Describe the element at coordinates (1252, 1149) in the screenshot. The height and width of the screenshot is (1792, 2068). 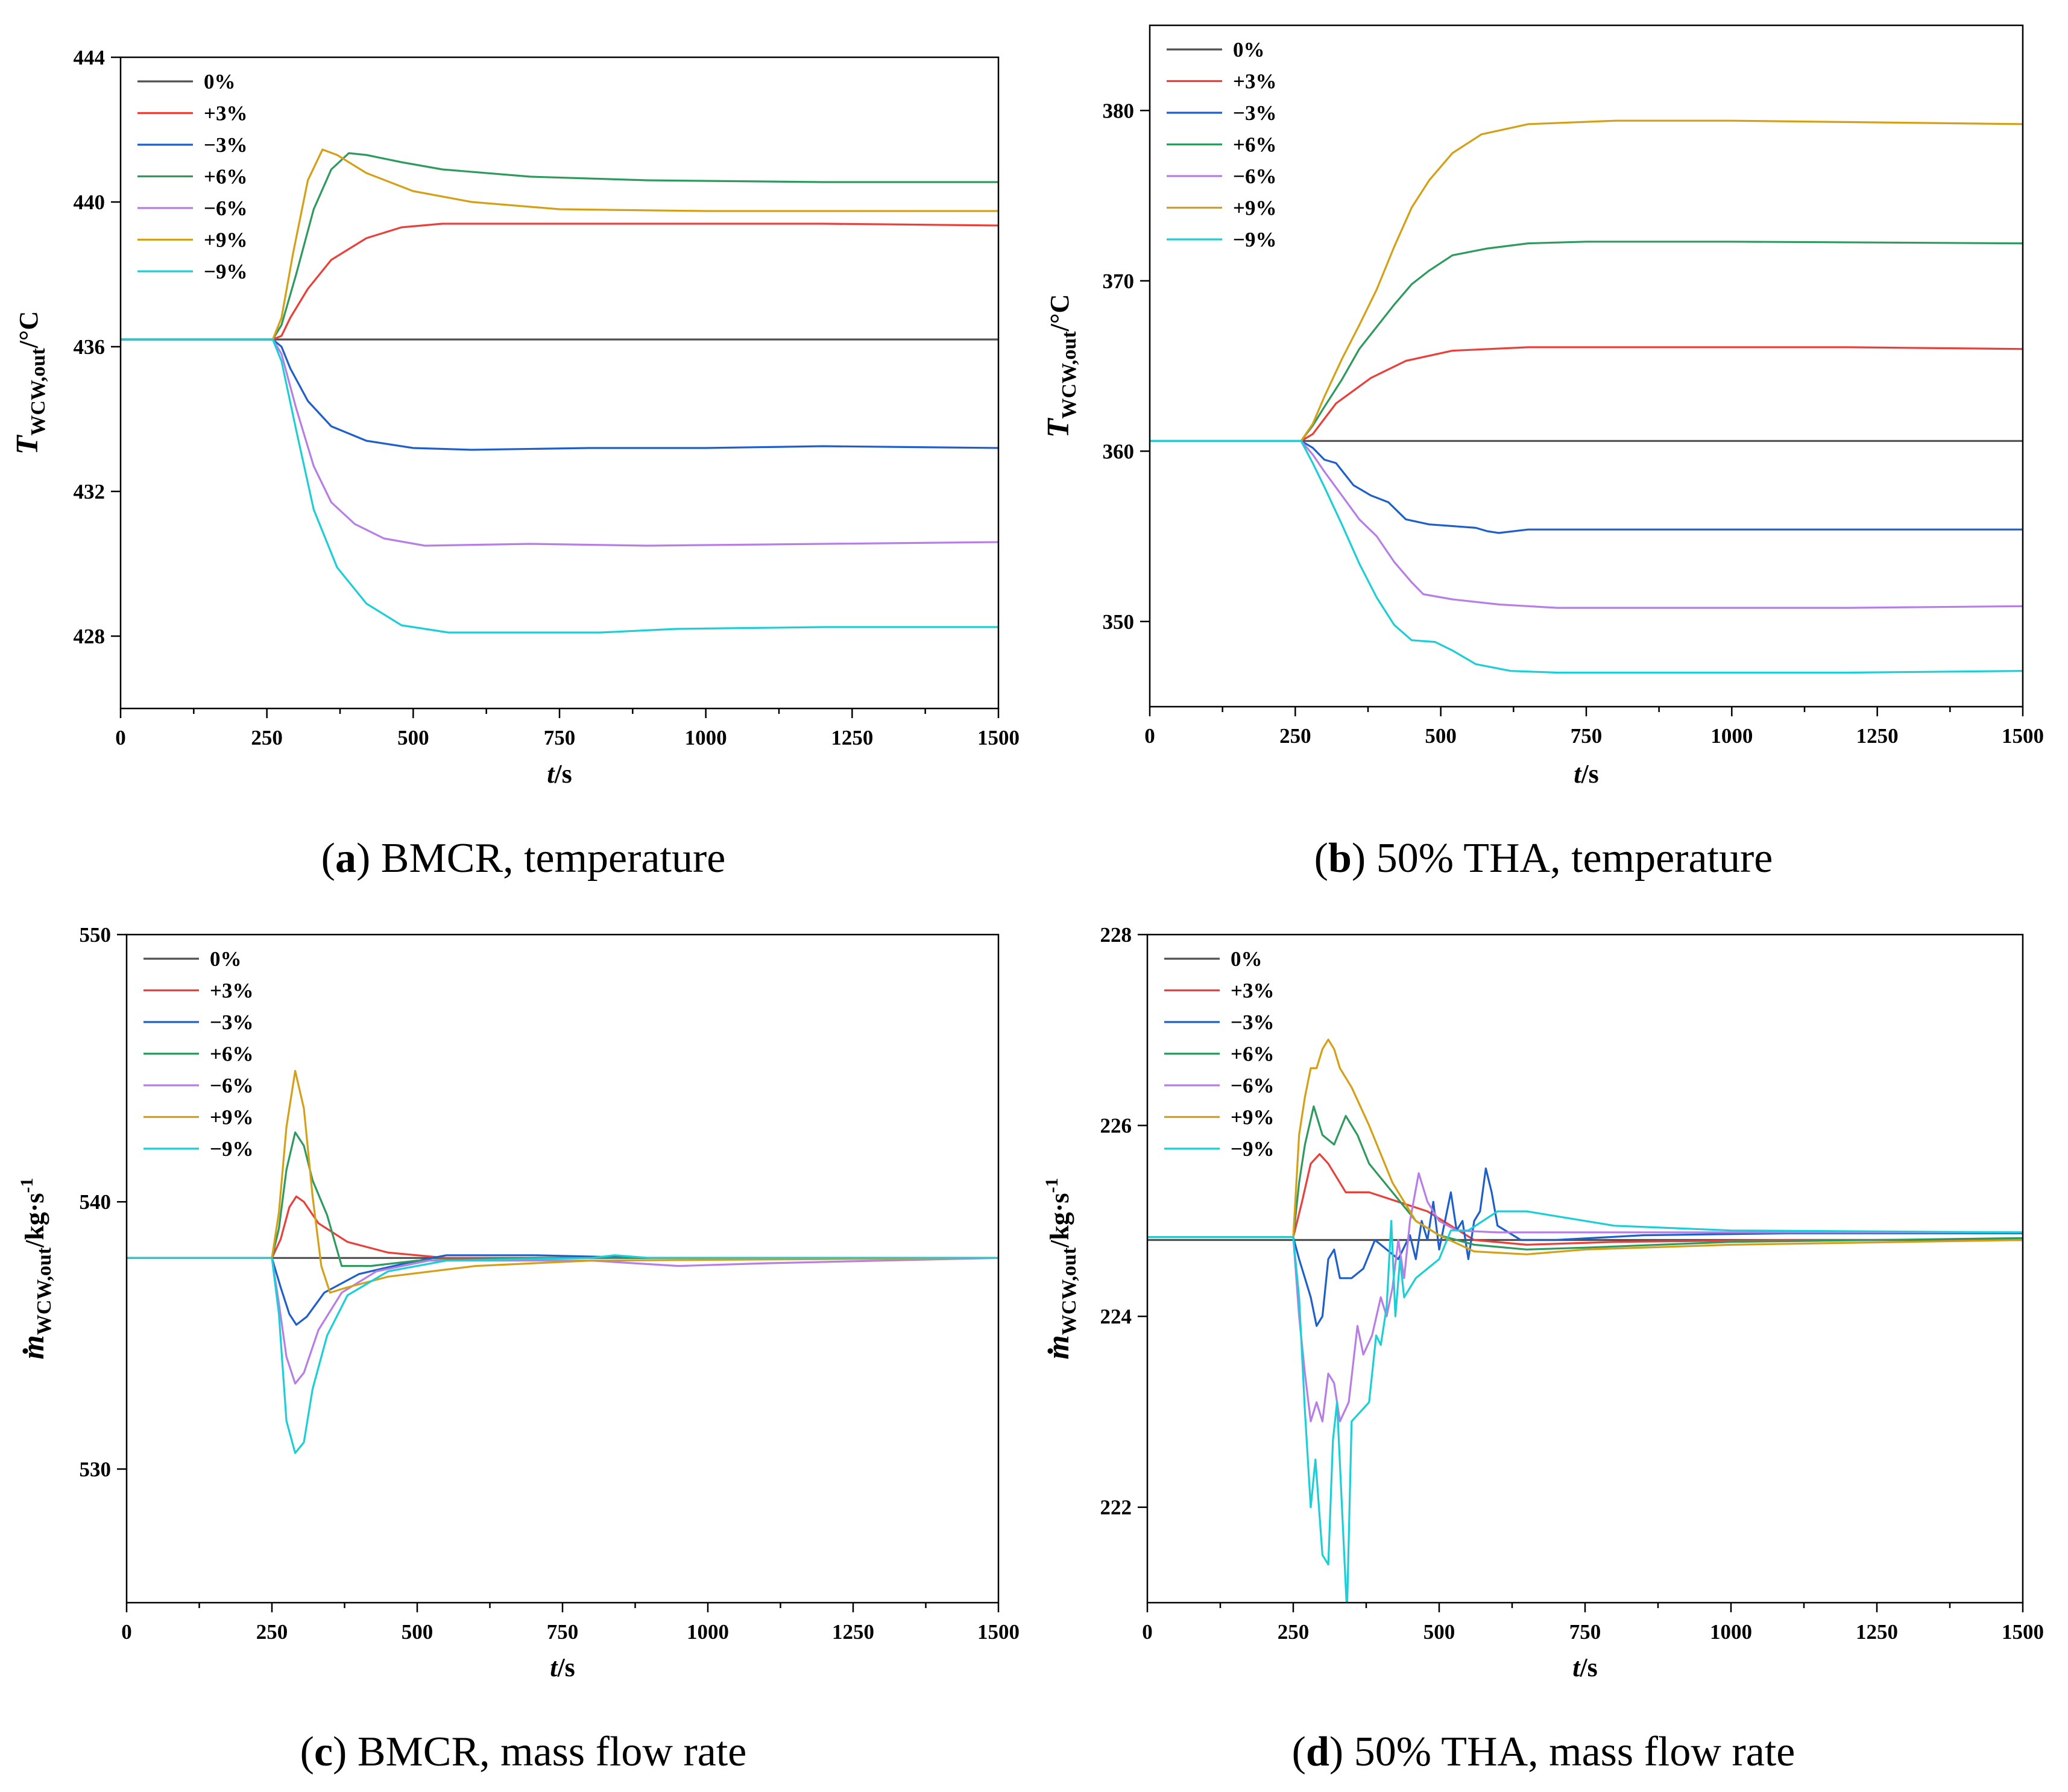
I see `legend-label-d-6: −9%` at that location.